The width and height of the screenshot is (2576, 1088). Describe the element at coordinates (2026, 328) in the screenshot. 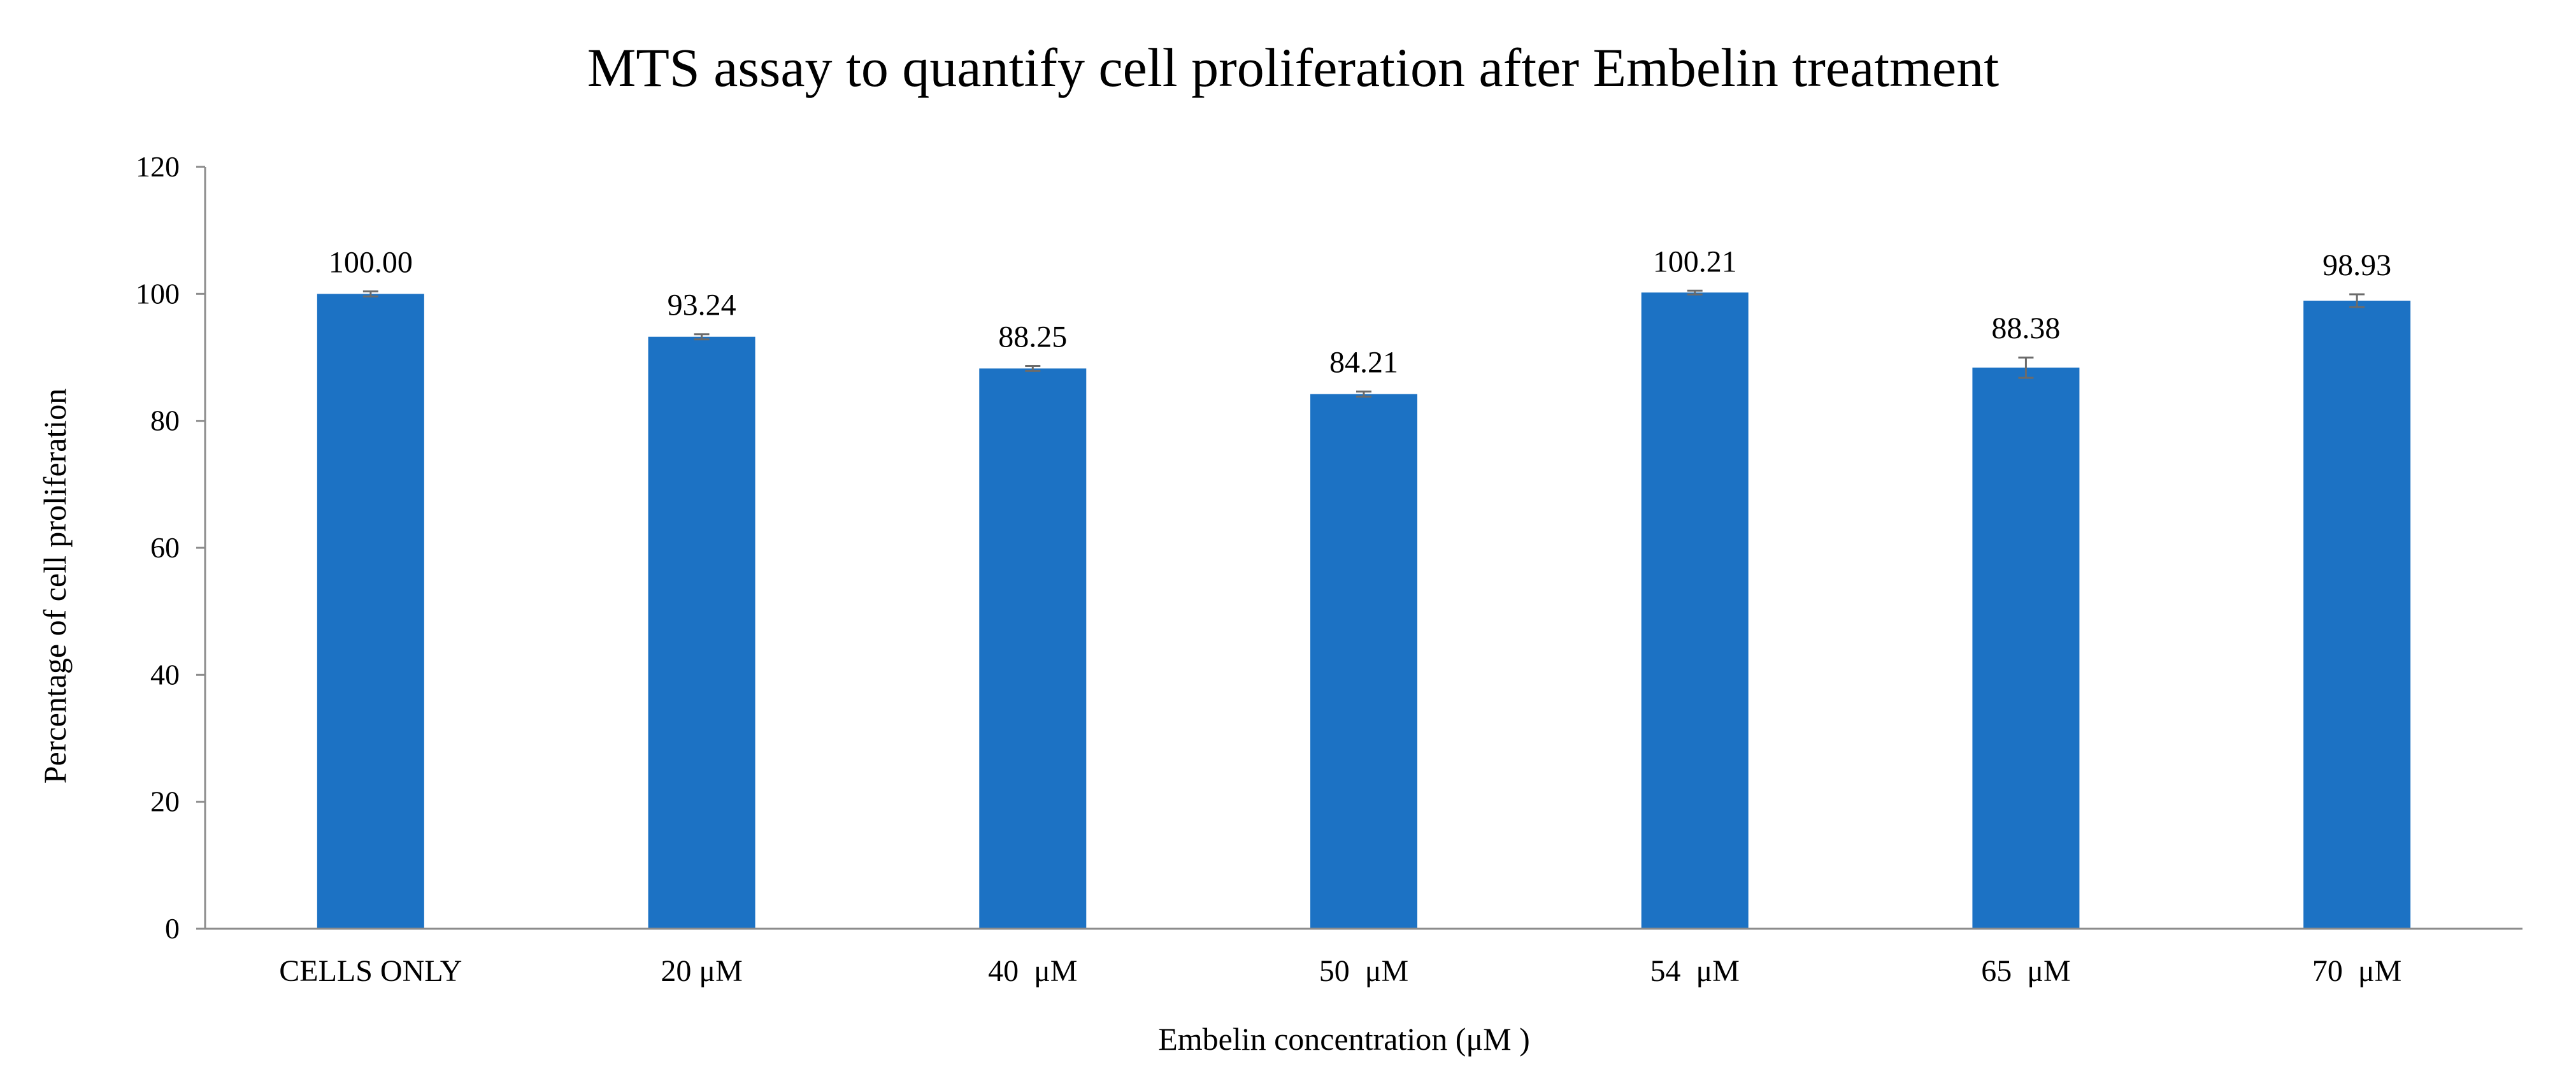

I see `data-label: 88.38` at that location.